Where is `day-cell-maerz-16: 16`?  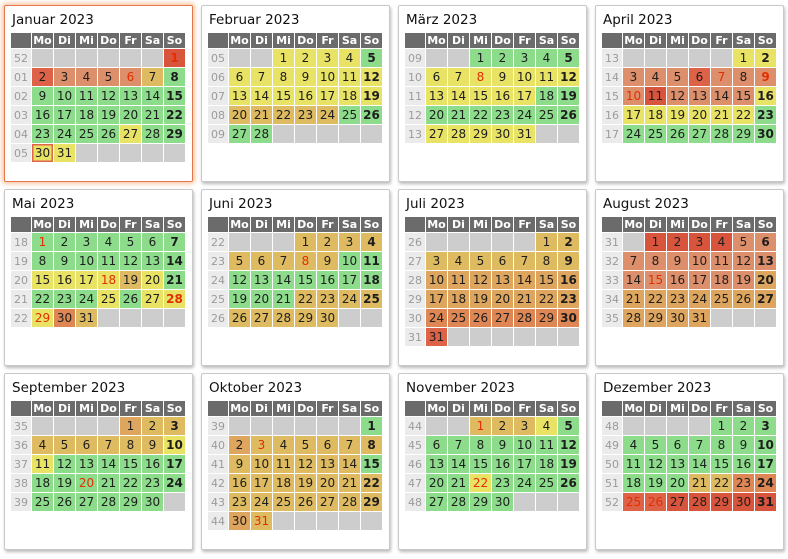 day-cell-maerz-16: 16 is located at coordinates (502, 96).